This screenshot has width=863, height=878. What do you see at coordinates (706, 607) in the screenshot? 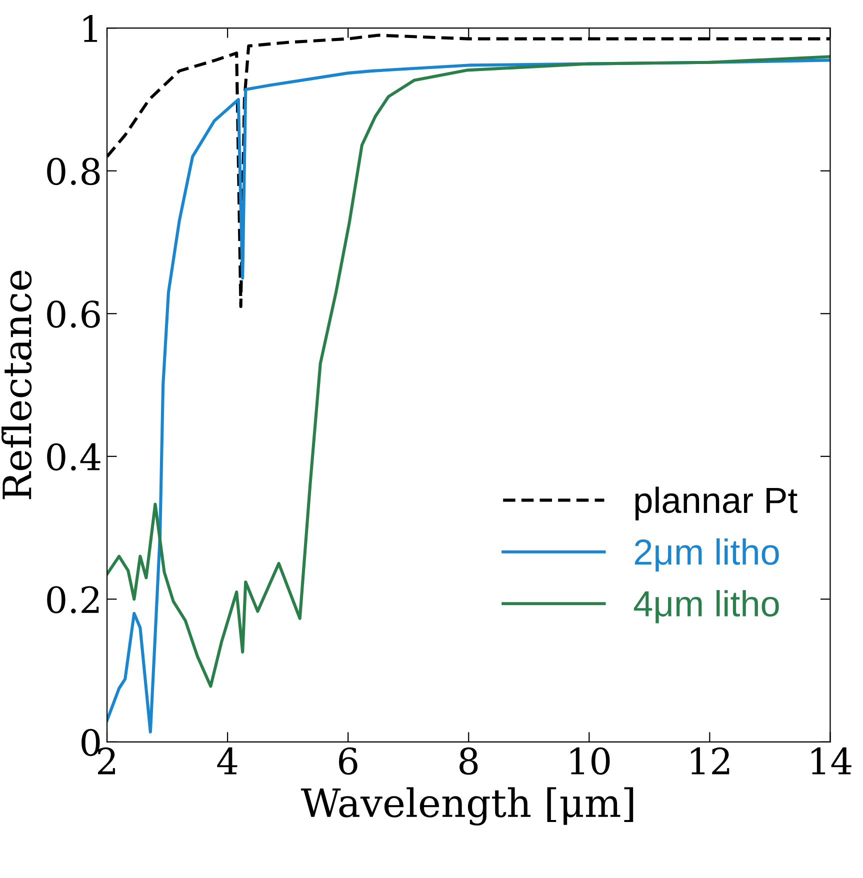
I see `legend-label: 4μm litho` at bounding box center [706, 607].